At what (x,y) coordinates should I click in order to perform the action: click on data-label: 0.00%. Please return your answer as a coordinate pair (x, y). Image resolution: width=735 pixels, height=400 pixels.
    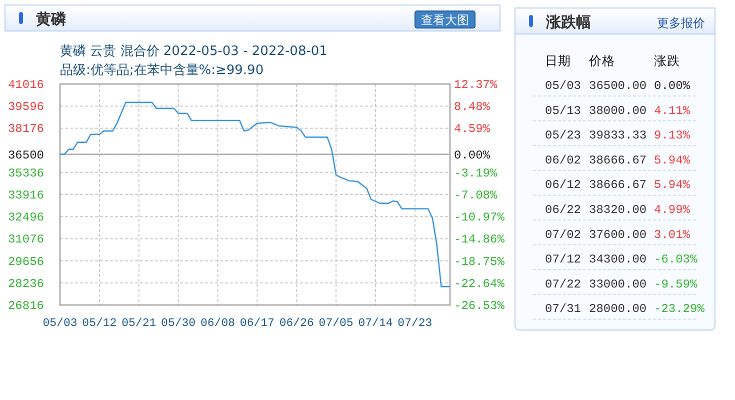
    Looking at the image, I should click on (672, 86).